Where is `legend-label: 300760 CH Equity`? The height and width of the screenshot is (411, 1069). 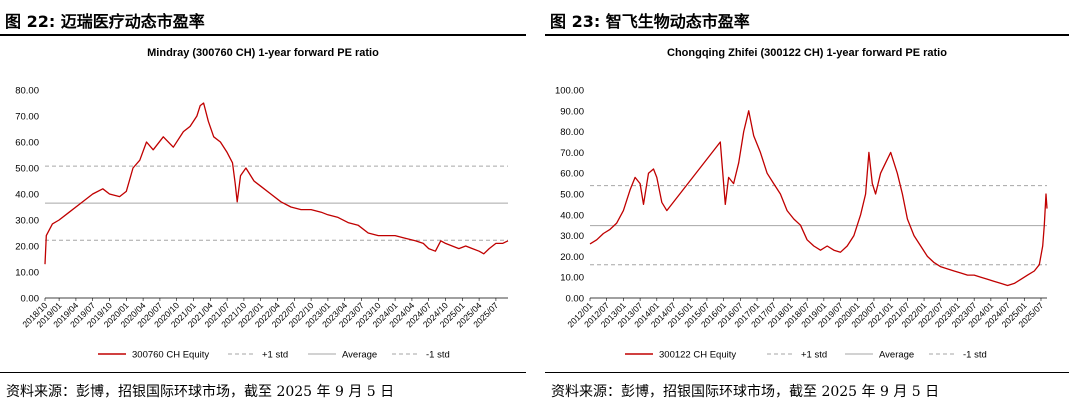 legend-label: 300760 CH Equity is located at coordinates (170, 355).